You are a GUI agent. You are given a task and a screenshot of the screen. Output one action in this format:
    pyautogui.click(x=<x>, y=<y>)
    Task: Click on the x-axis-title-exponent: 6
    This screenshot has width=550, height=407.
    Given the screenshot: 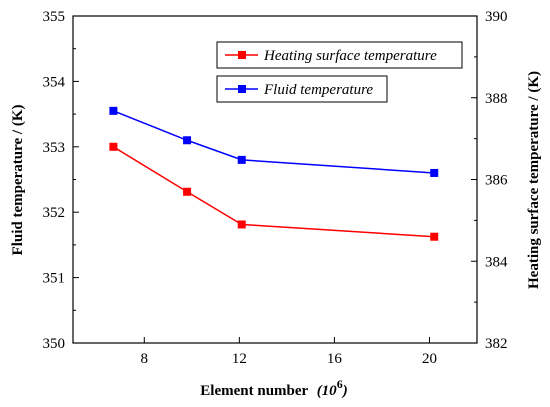 What is the action you would take?
    pyautogui.click(x=340, y=384)
    